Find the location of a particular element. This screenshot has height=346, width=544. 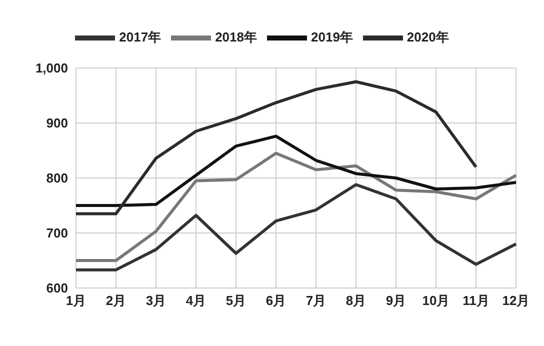

x-tick-label: 2月 is located at coordinates (116, 300).